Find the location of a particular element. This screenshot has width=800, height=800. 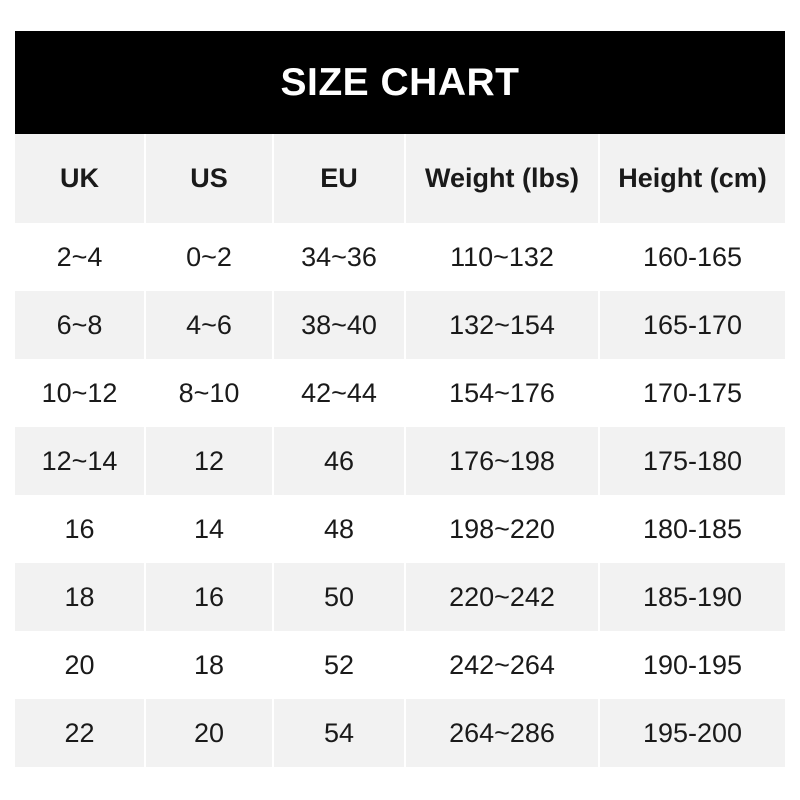

cell-uk: 12~14 is located at coordinates (80, 461).